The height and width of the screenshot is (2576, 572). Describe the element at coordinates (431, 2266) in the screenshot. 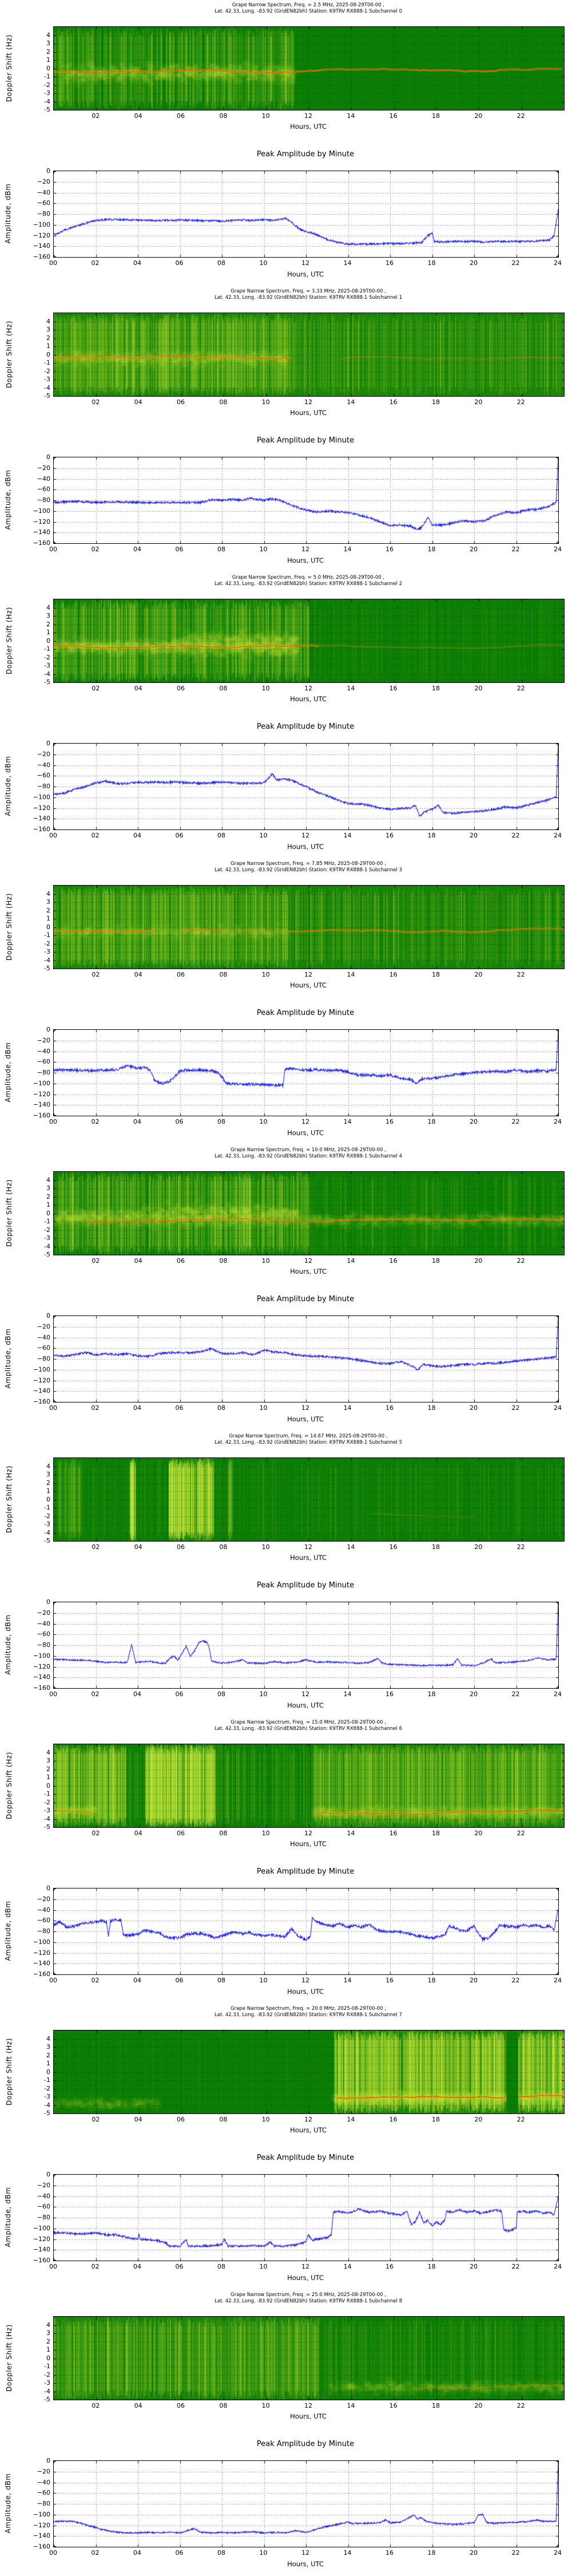

I see `amplitude-xtick: 18` at that location.